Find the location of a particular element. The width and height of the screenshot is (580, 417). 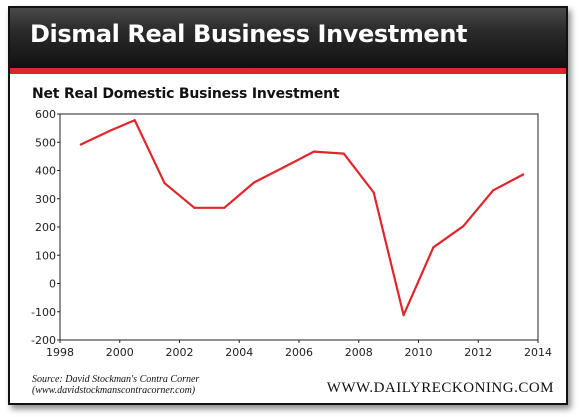

x-tick-label: 2012 is located at coordinates (478, 352).